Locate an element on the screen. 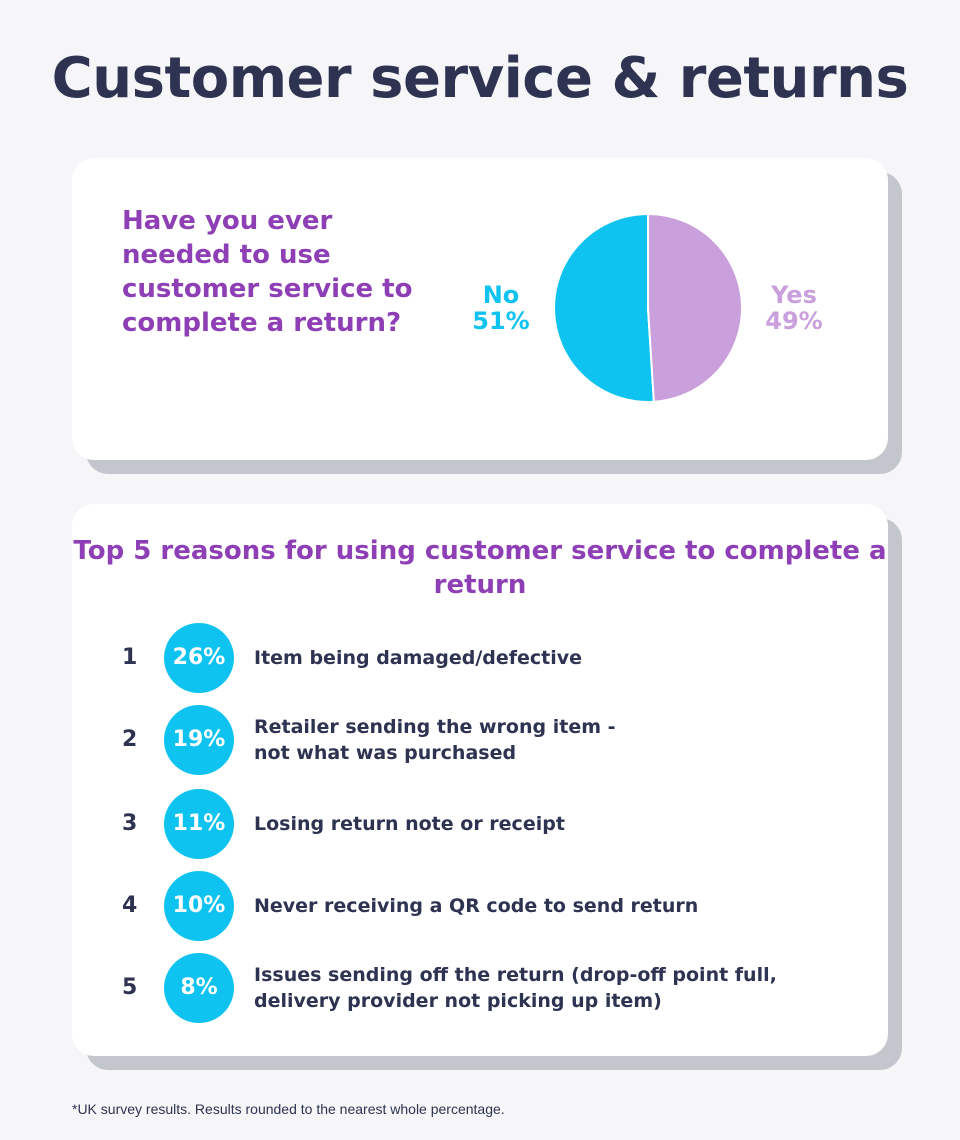 This screenshot has height=1140, width=960. reason-rank: 3 is located at coordinates (130, 823).